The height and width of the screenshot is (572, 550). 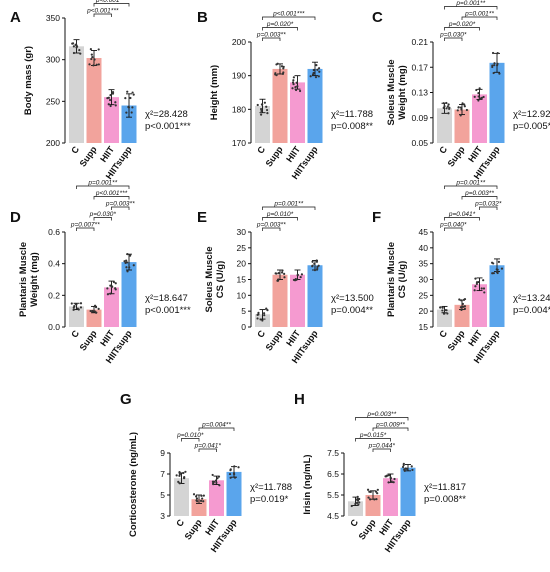 I want to click on chi-square-stat: χ²=13.500, so click(x=352, y=298).